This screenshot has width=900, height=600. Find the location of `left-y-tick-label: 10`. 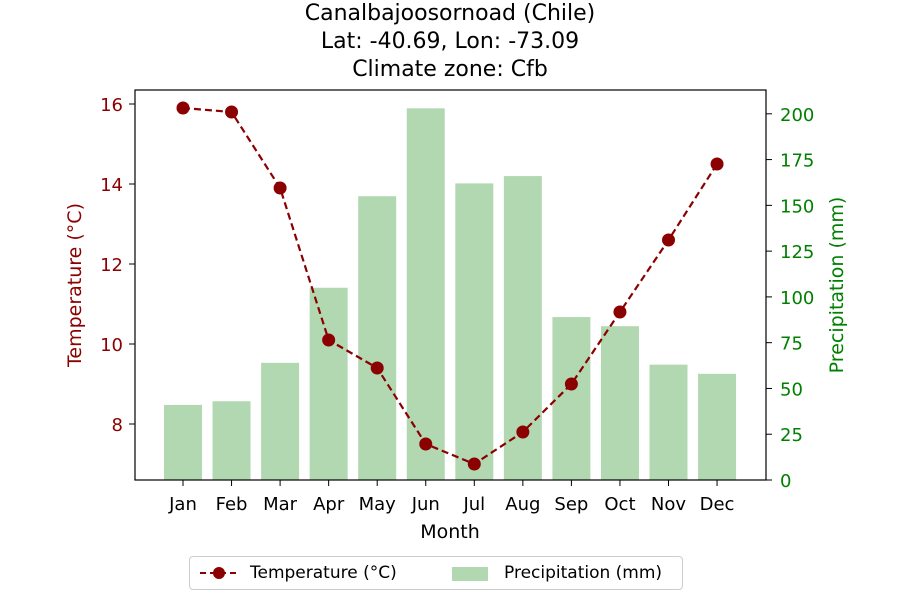

left-y-tick-label: 10 is located at coordinates (111, 345).